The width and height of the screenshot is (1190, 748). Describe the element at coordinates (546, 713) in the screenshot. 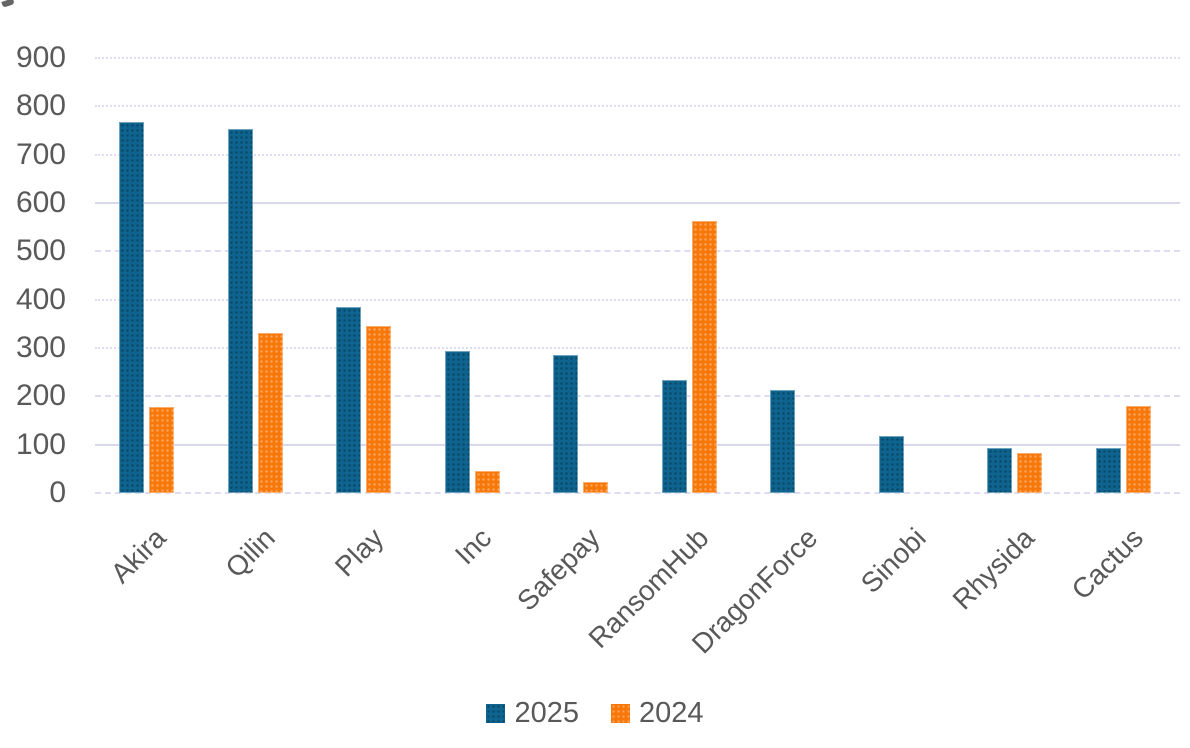

I see `legend-label-2025: 2025` at that location.